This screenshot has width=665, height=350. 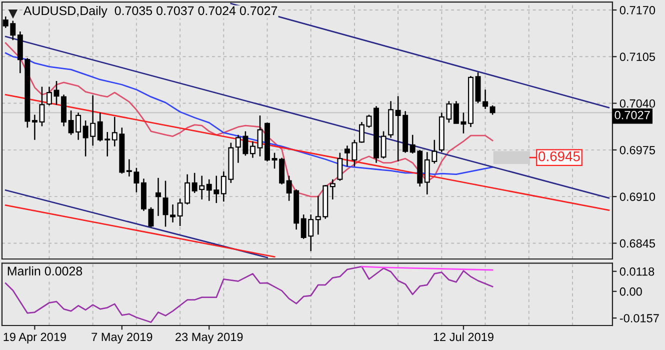 I want to click on ref-line-label: 0.7027, so click(x=632, y=115).